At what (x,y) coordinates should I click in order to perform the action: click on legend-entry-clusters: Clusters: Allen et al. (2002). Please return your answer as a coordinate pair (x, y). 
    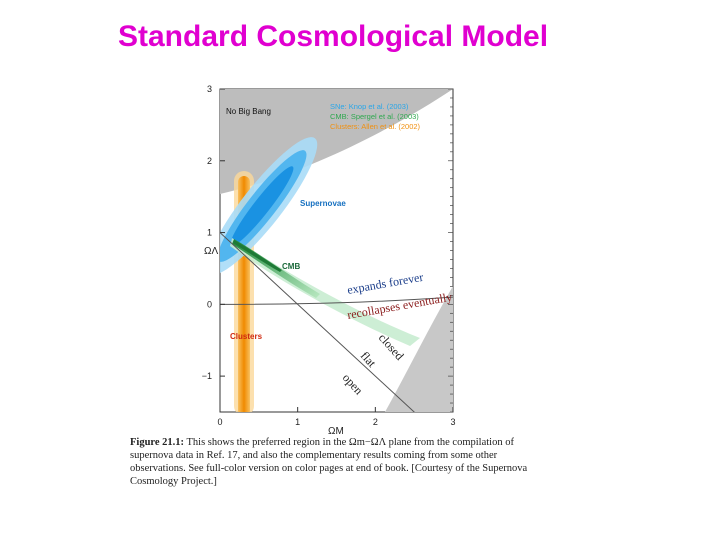
    Looking at the image, I should click on (375, 126).